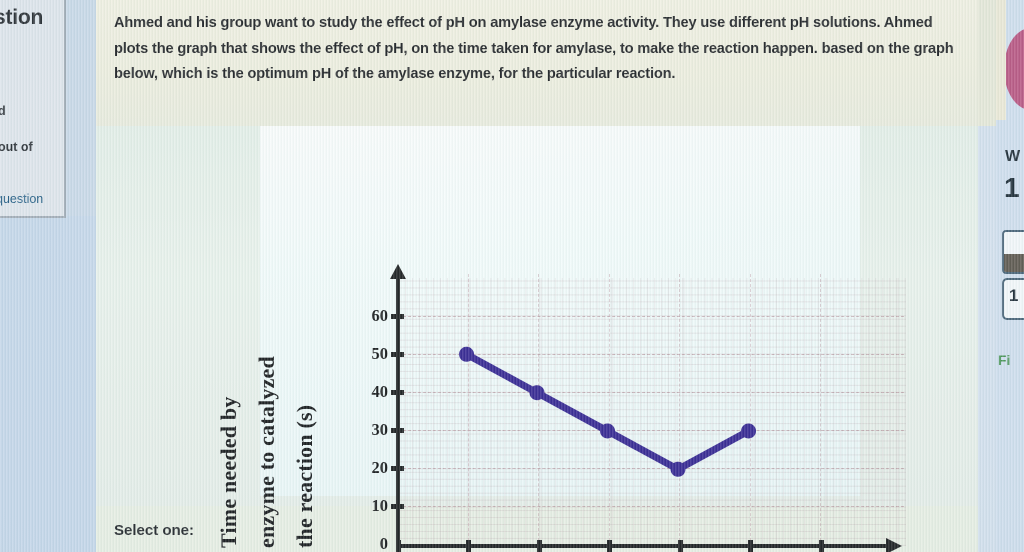  Describe the element at coordinates (48, 384) in the screenshot. I see `left-background-fill` at that location.